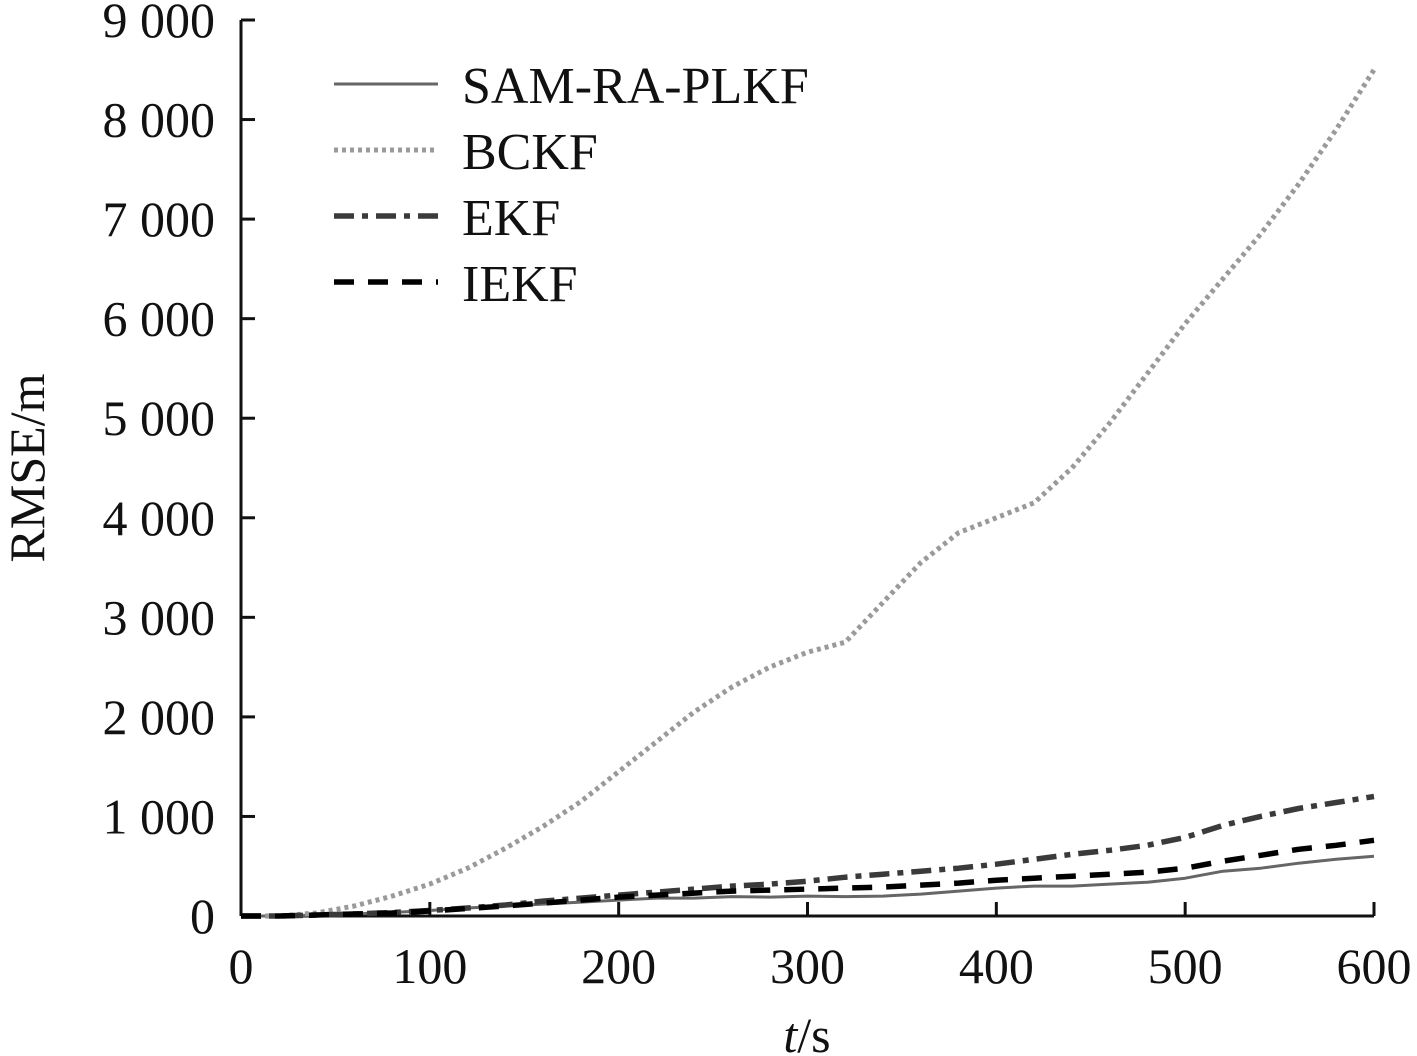 The width and height of the screenshot is (1417, 1056). I want to click on x-tick-label: 200, so click(618, 966).